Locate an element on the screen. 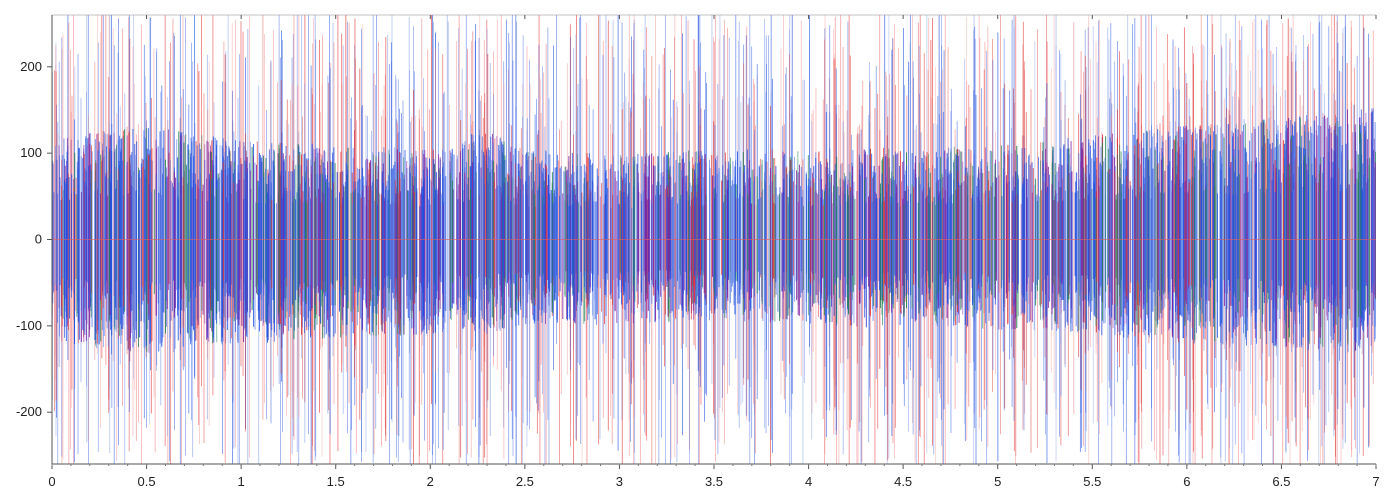 This screenshot has width=1400, height=500. x-tick-label: 5.5 is located at coordinates (1092, 481).